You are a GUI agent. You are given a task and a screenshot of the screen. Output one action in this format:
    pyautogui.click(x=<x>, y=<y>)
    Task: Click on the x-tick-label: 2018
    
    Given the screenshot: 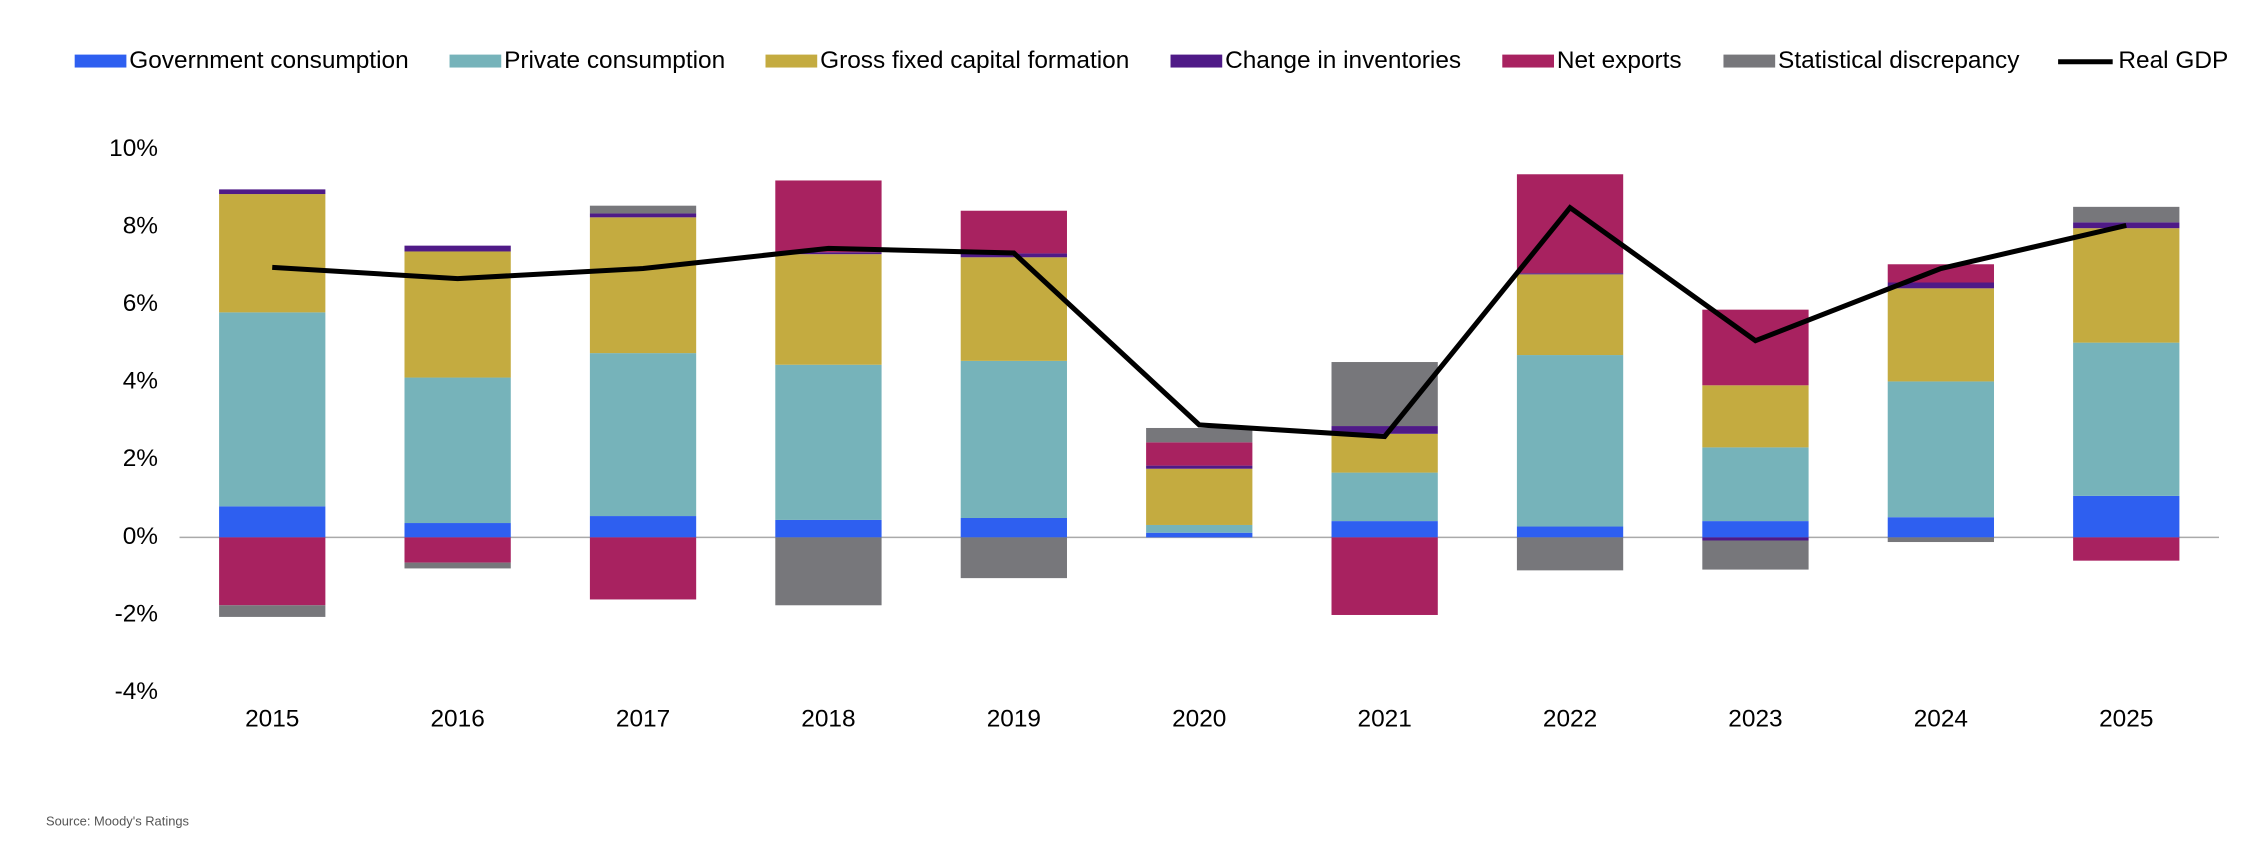 What is the action you would take?
    pyautogui.click(x=828, y=718)
    